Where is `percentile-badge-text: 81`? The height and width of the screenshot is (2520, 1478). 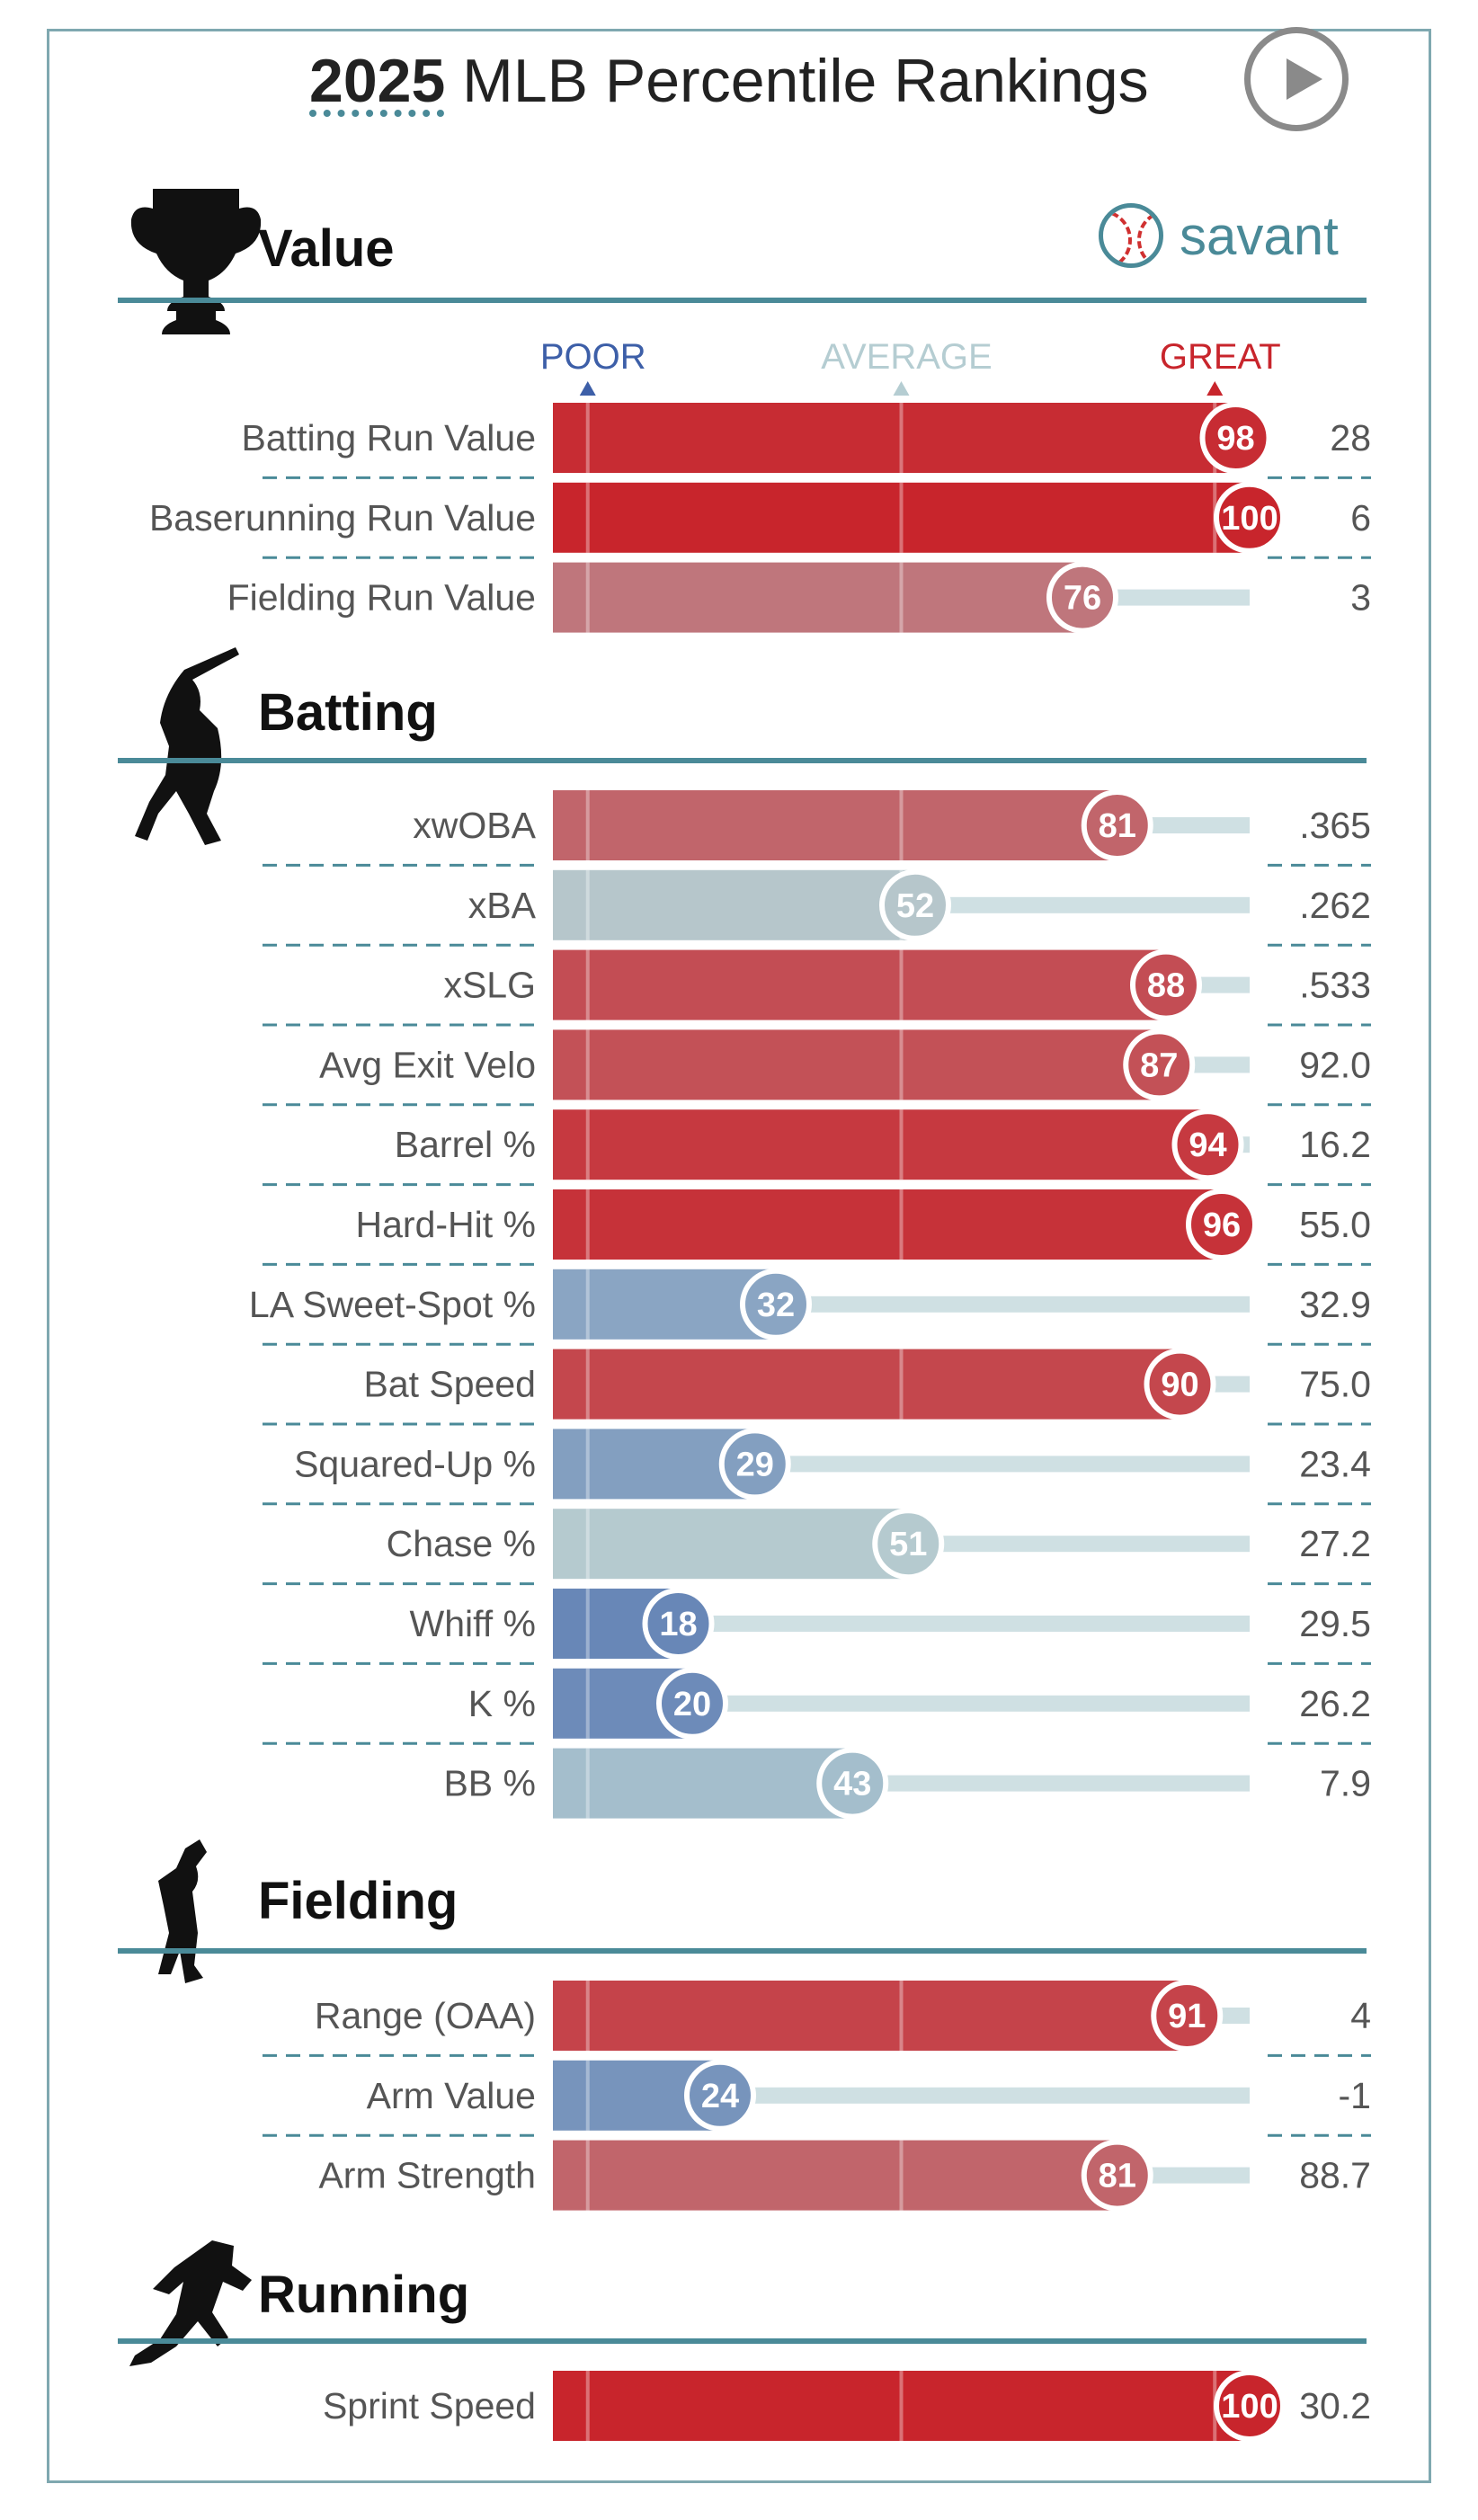
percentile-badge-text: 81 is located at coordinates (1117, 826).